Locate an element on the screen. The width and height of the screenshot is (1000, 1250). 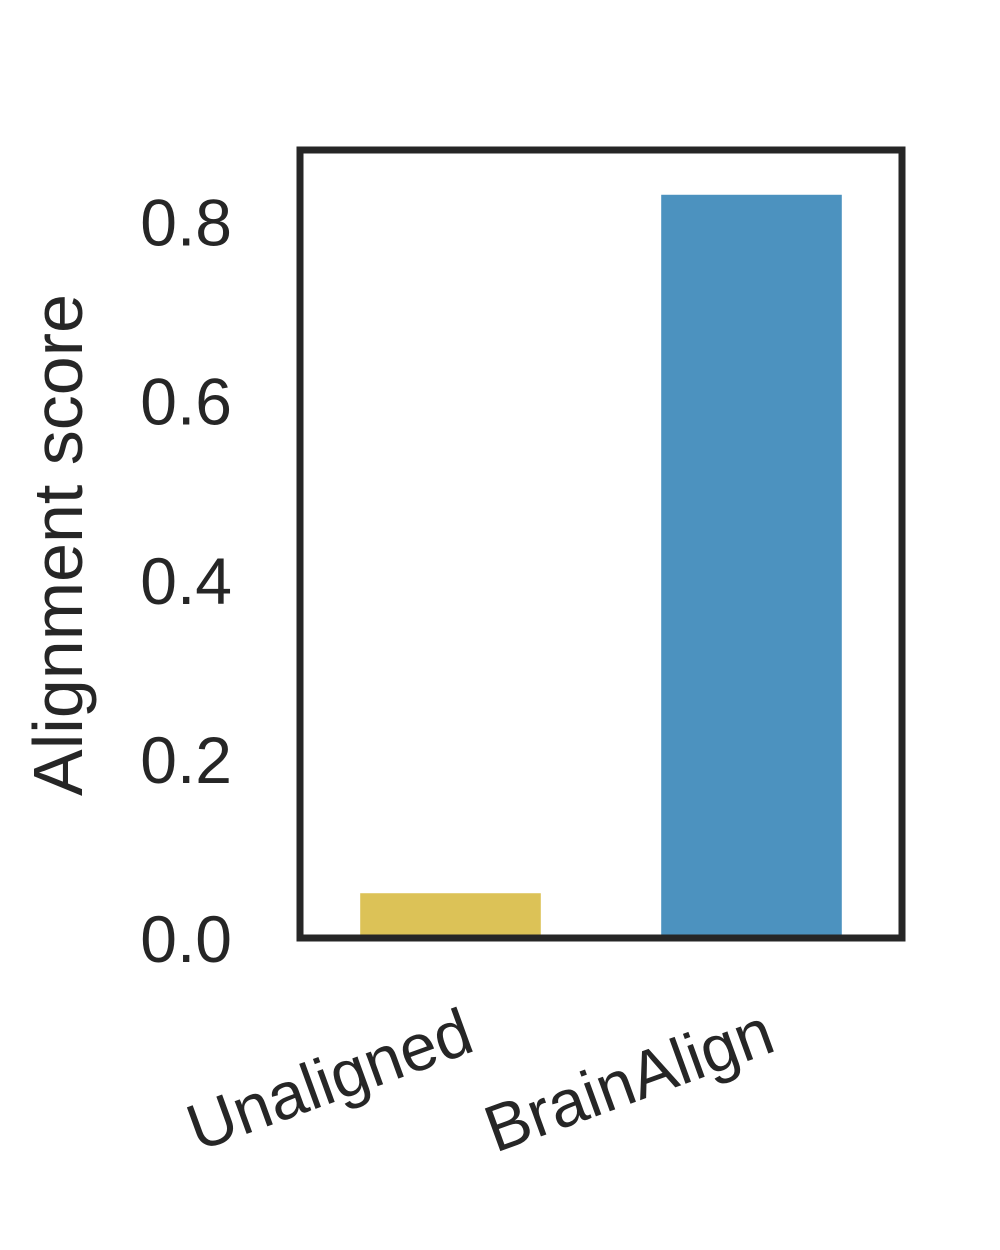
y-axis-ticks: 0.0 0.2 0.4 0.6 0.8 is located at coordinates (186, 581).